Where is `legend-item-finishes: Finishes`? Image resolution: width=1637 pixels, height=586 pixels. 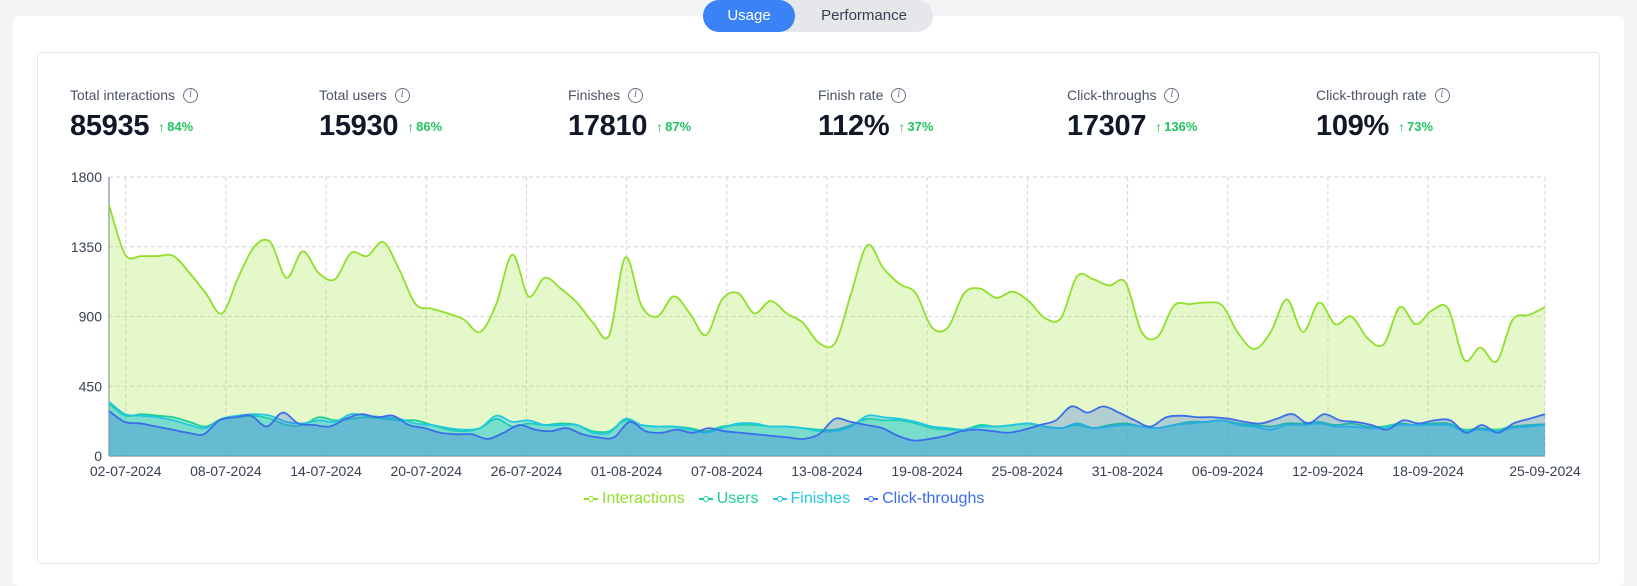
legend-item-finishes: Finishes is located at coordinates (811, 499).